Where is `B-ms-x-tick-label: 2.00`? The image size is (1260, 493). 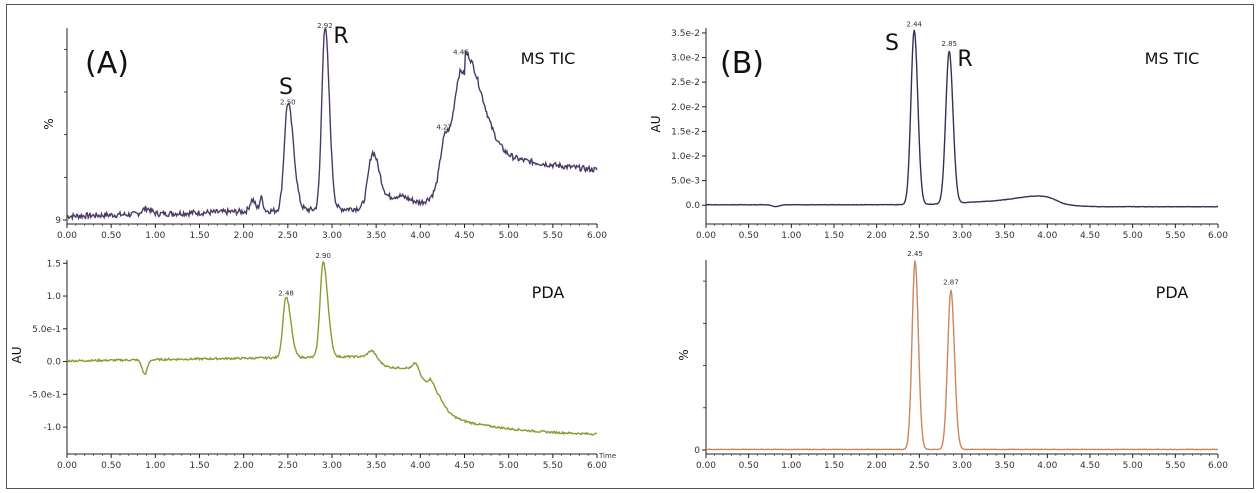
B-ms-x-tick-label: 2.00 is located at coordinates (877, 236).